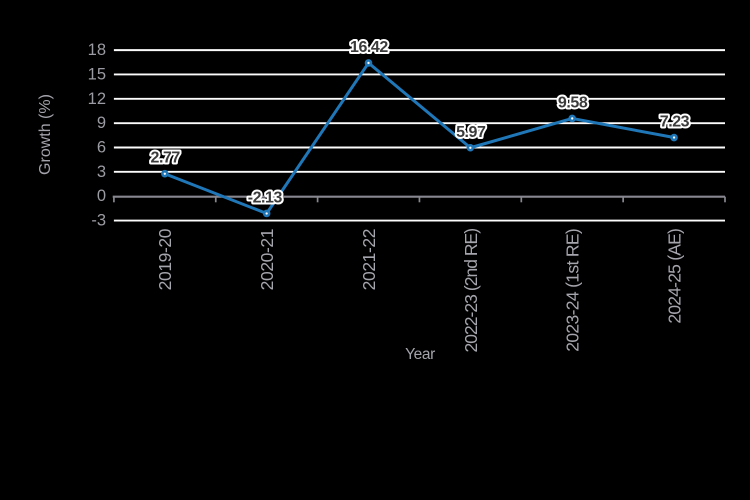 Image resolution: width=750 pixels, height=500 pixels. What do you see at coordinates (420, 354) in the screenshot?
I see `svg-text: Year` at bounding box center [420, 354].